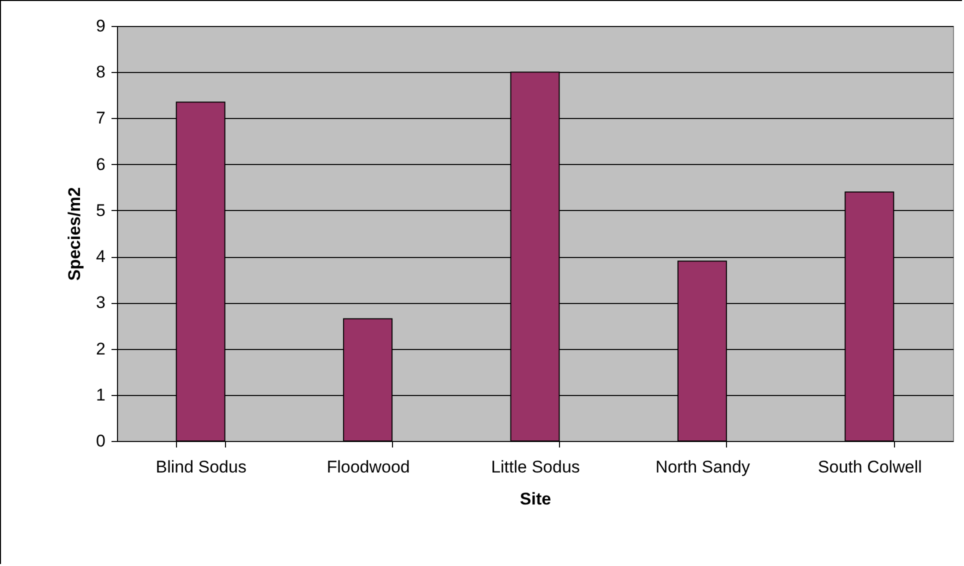 The image size is (964, 566). I want to click on x-tick-label: Floodwood, so click(368, 467).